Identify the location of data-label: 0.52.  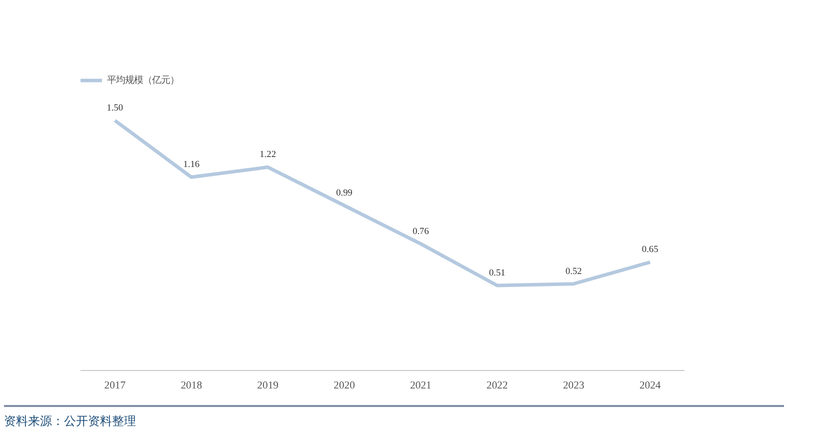
(573, 271).